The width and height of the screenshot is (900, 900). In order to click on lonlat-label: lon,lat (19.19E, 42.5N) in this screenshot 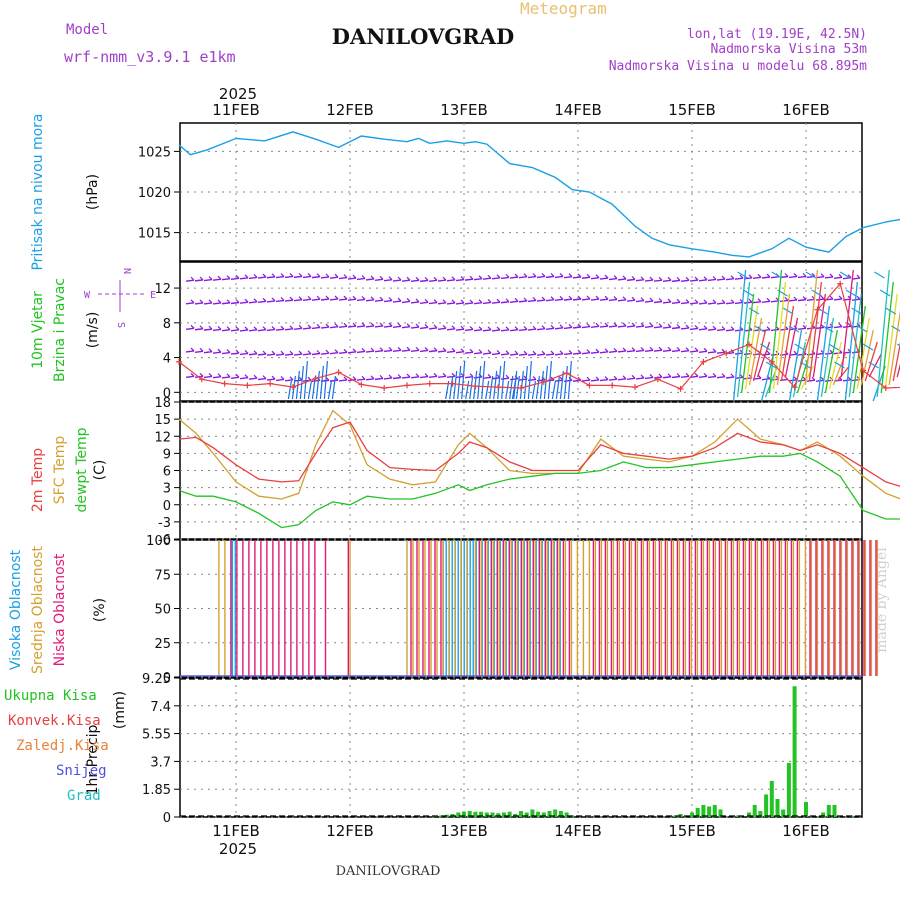, I will do `click(777, 34)`.